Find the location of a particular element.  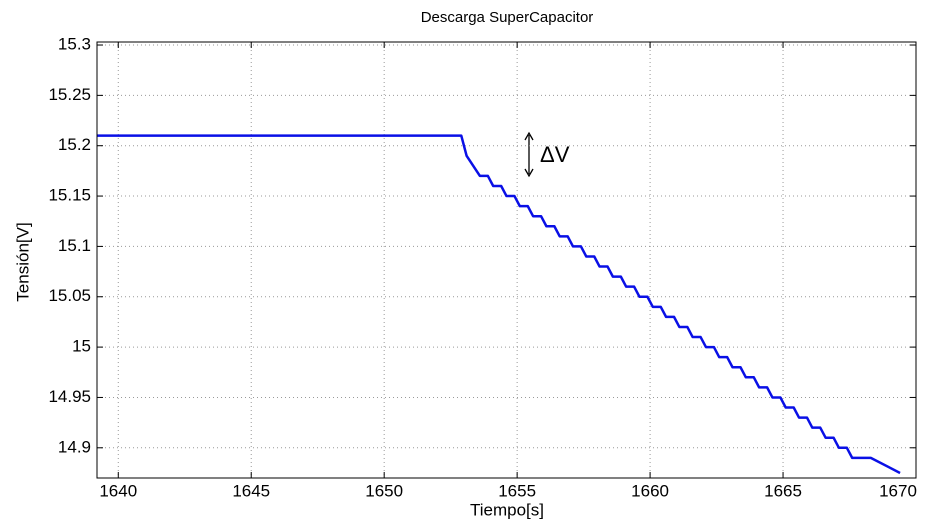

y-tick-label: 14.95 is located at coordinates (69, 396).